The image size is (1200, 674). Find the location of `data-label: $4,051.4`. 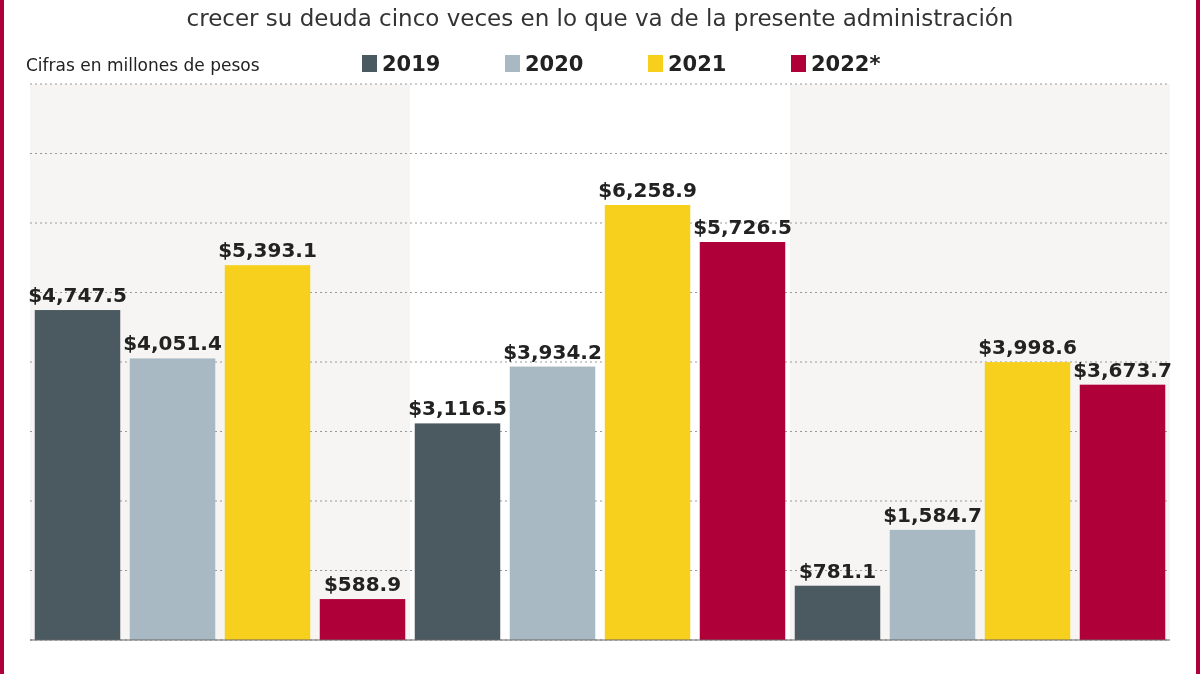

data-label: $4,051.4 is located at coordinates (172, 343).